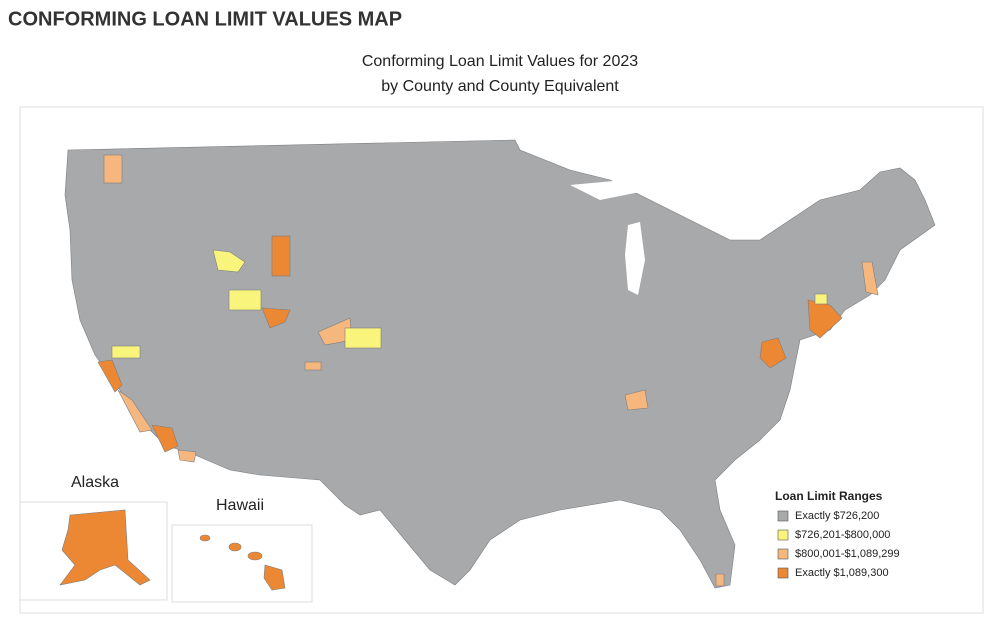 Image resolution: width=1000 pixels, height=623 pixels. Describe the element at coordinates (847, 554) in the screenshot. I see `legend-label: $800,001-$1,089,299` at that location.